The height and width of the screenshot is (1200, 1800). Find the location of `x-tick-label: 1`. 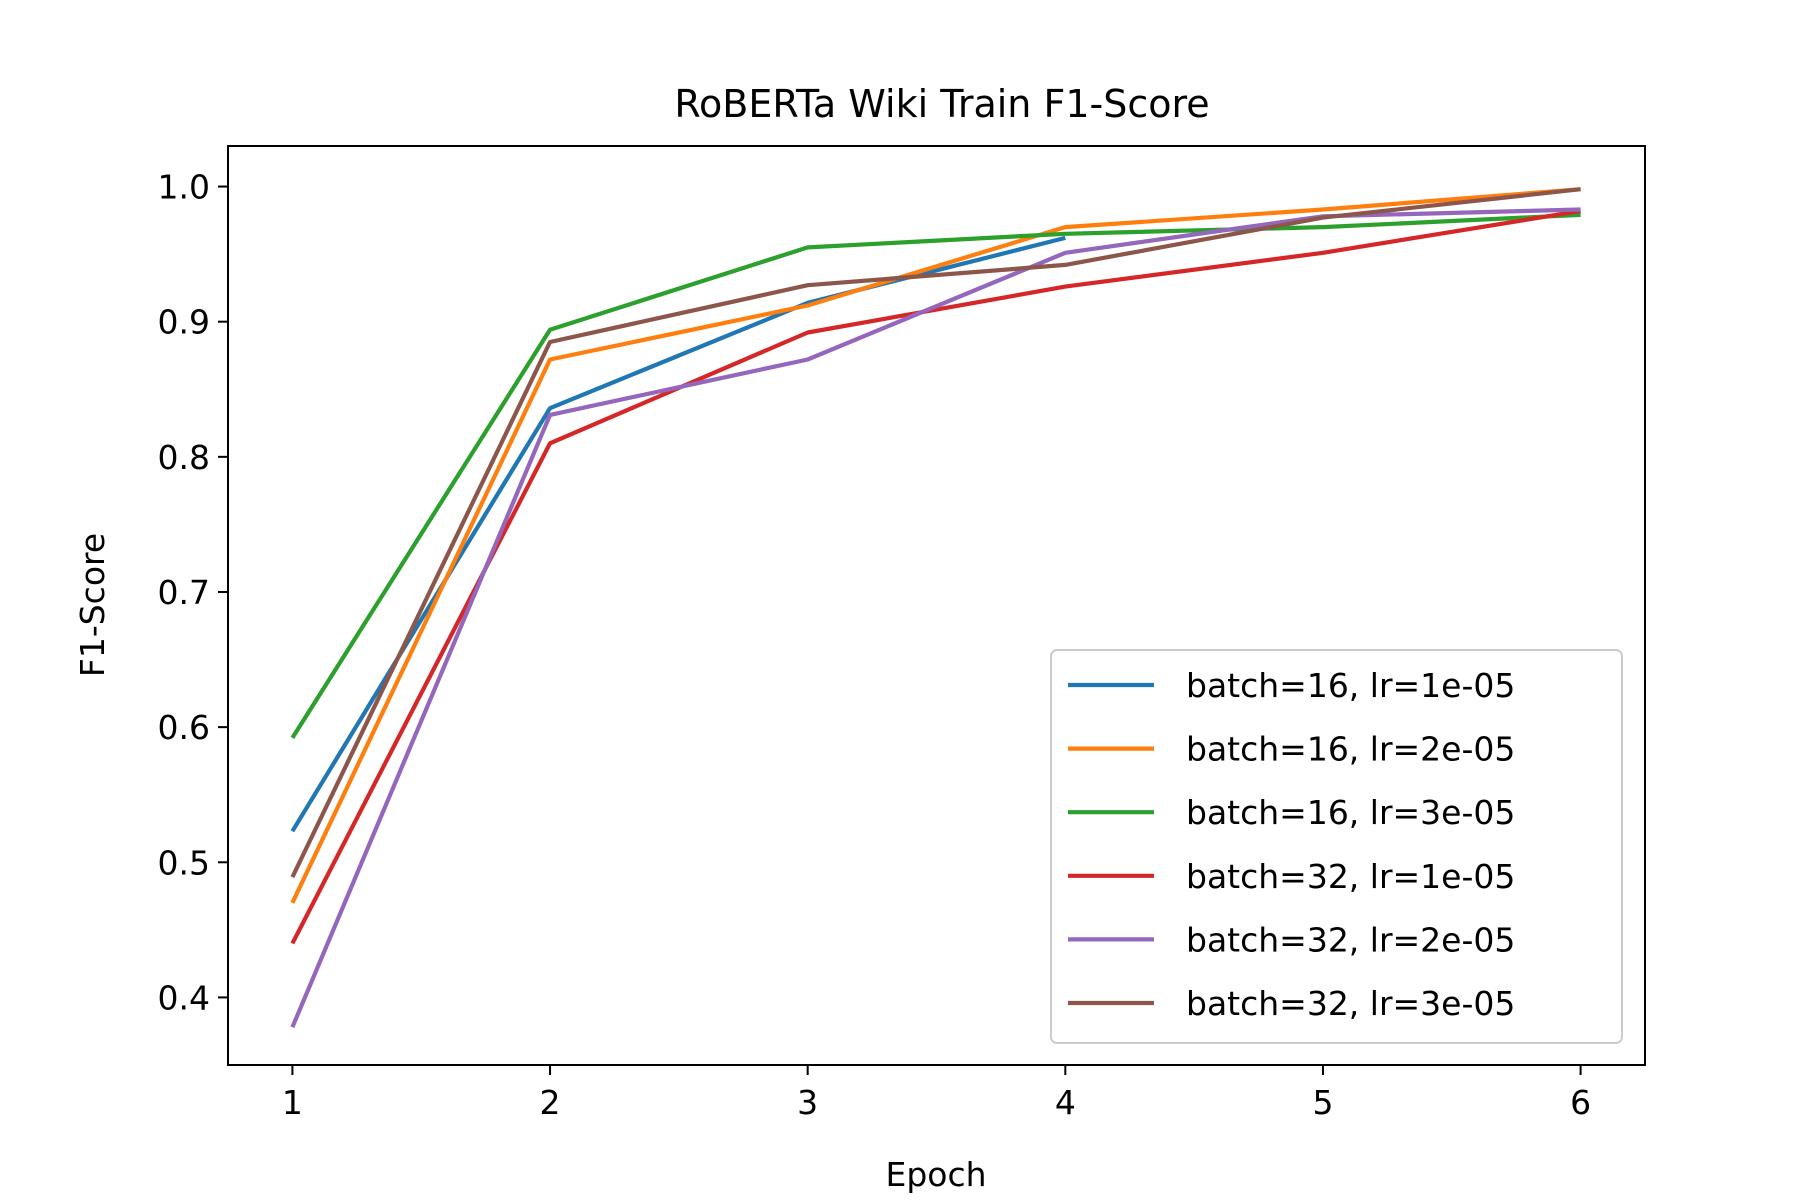

x-tick-label: 1 is located at coordinates (292, 1102).